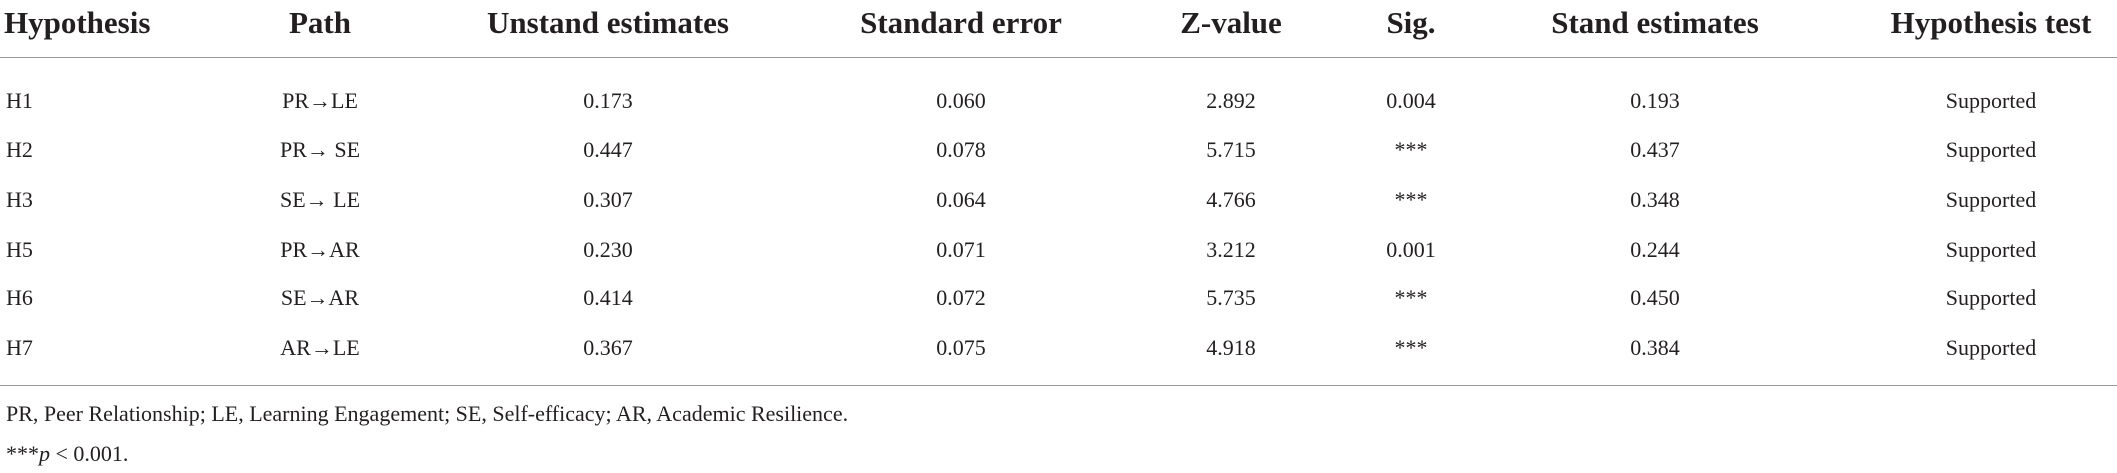 This screenshot has width=2117, height=473. I want to click on table-cell: 0.075, so click(961, 347).